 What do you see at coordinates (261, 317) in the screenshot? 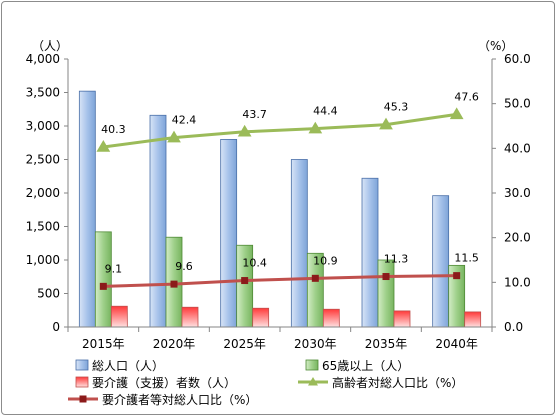
I see `bar-3-2025年` at bounding box center [261, 317].